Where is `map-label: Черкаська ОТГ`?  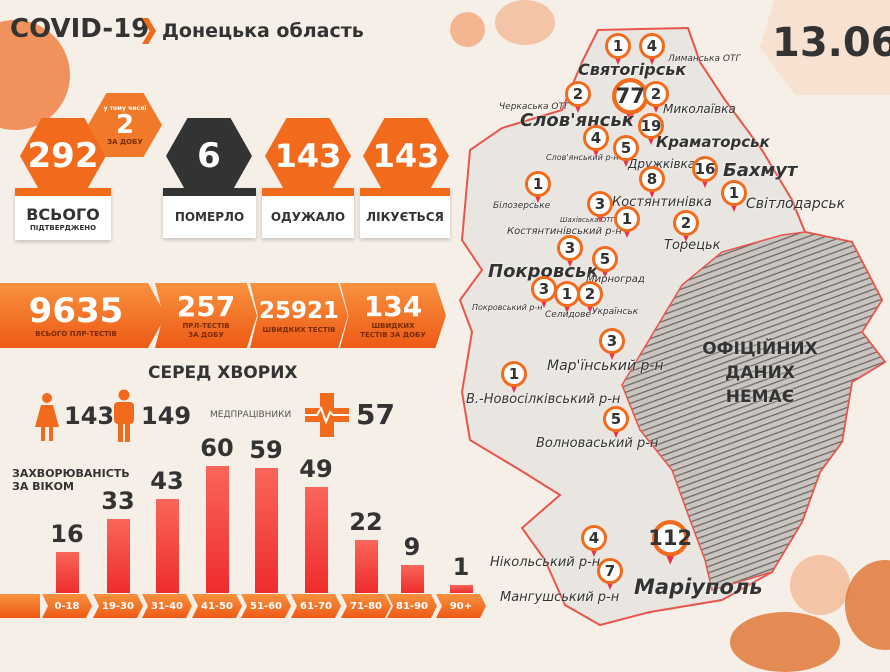 map-label: Черкаська ОТГ is located at coordinates (534, 107).